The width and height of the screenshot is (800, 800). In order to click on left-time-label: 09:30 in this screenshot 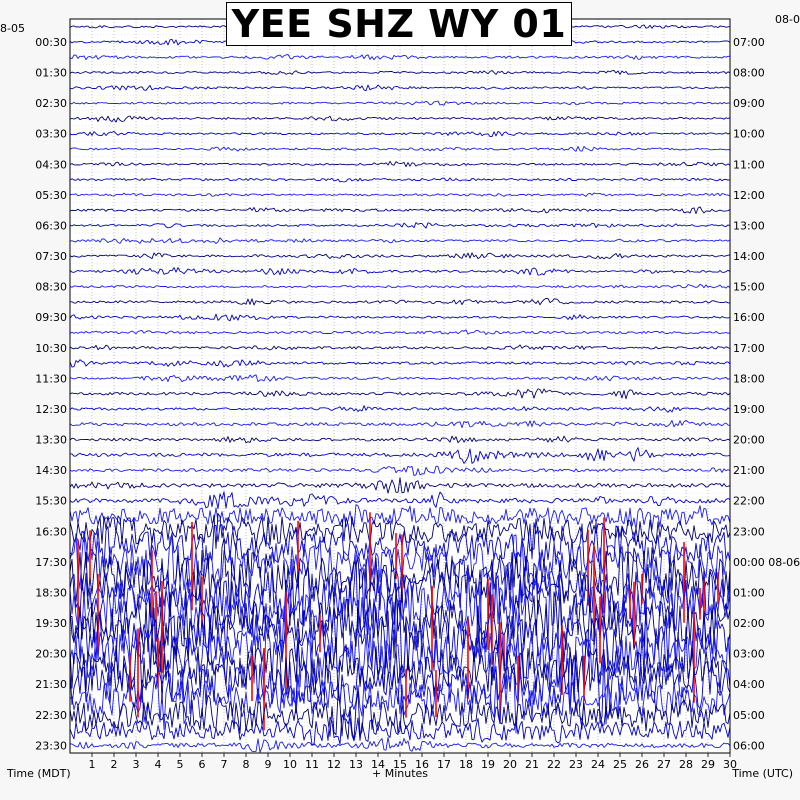, I will do `click(51, 317)`.